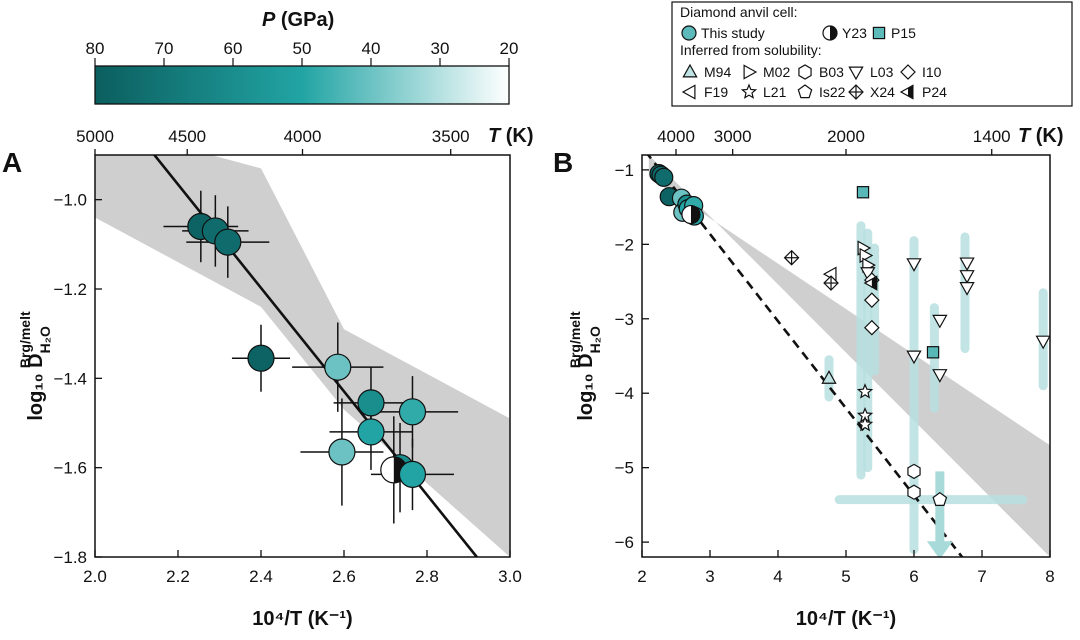  I want to click on legend-dac-header: Diamond anvil cell:, so click(739, 12).